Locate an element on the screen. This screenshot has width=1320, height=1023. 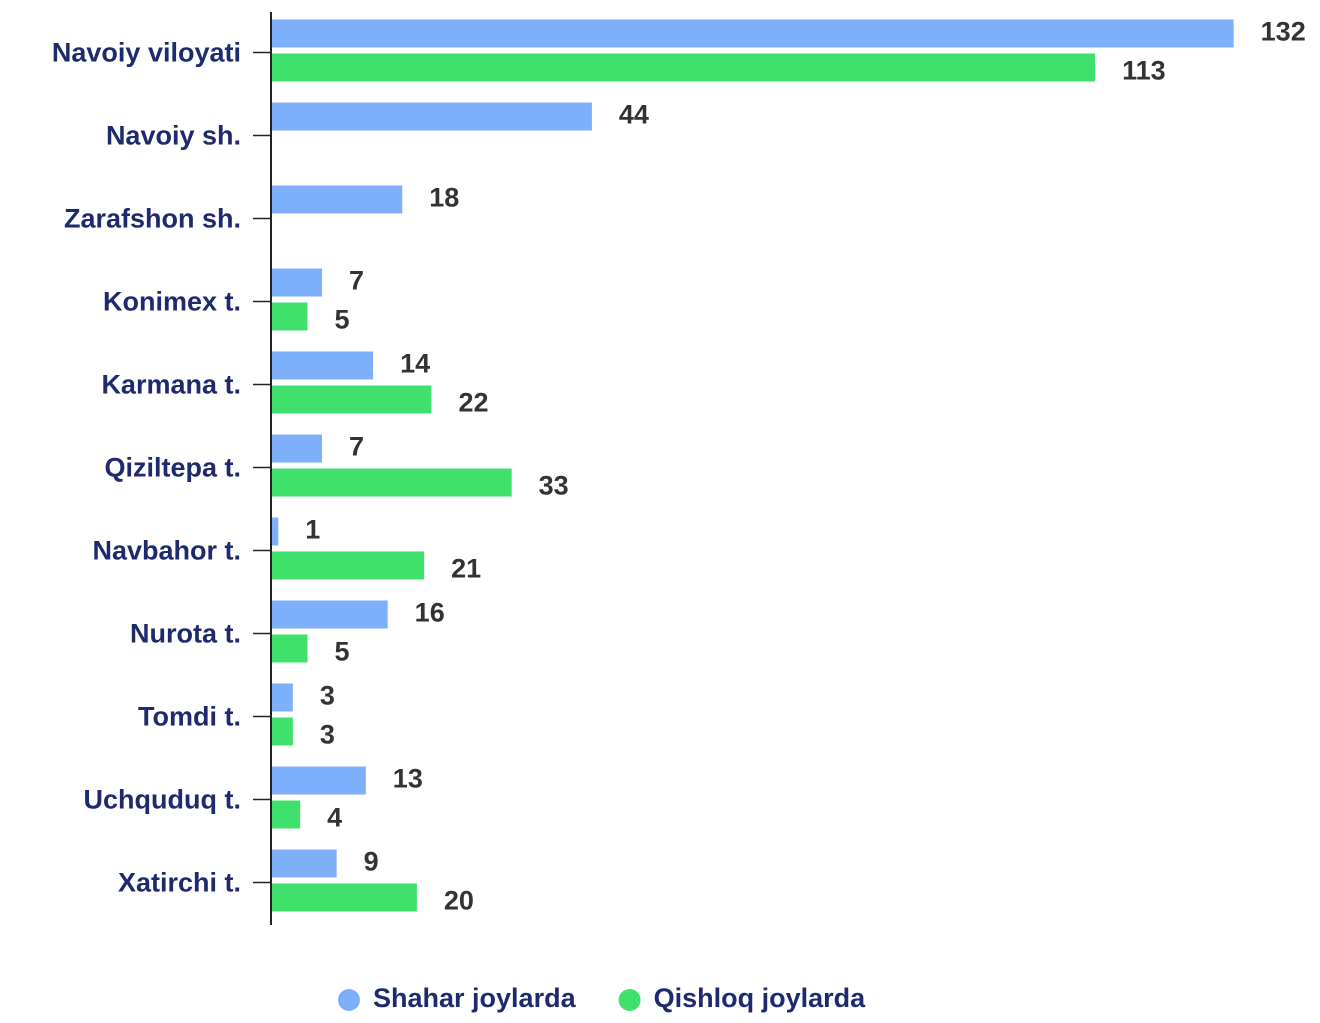
value-label: 33 is located at coordinates (554, 486).